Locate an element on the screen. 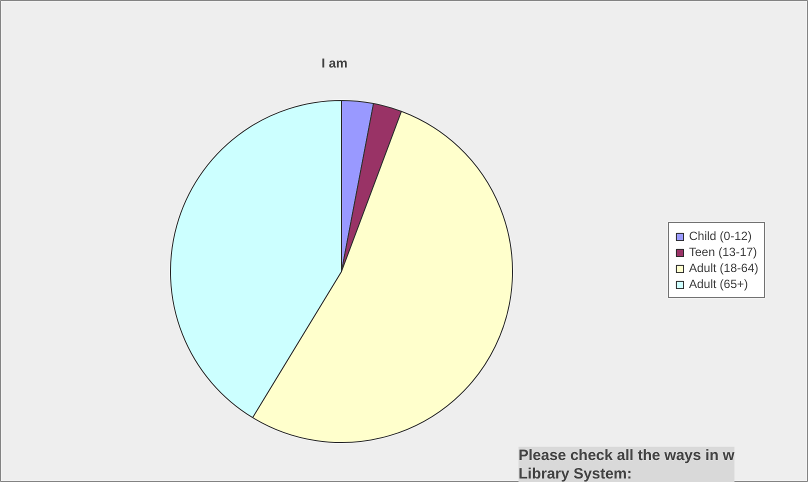 The image size is (808, 482). legend-label: Teen (13-17) is located at coordinates (723, 252).